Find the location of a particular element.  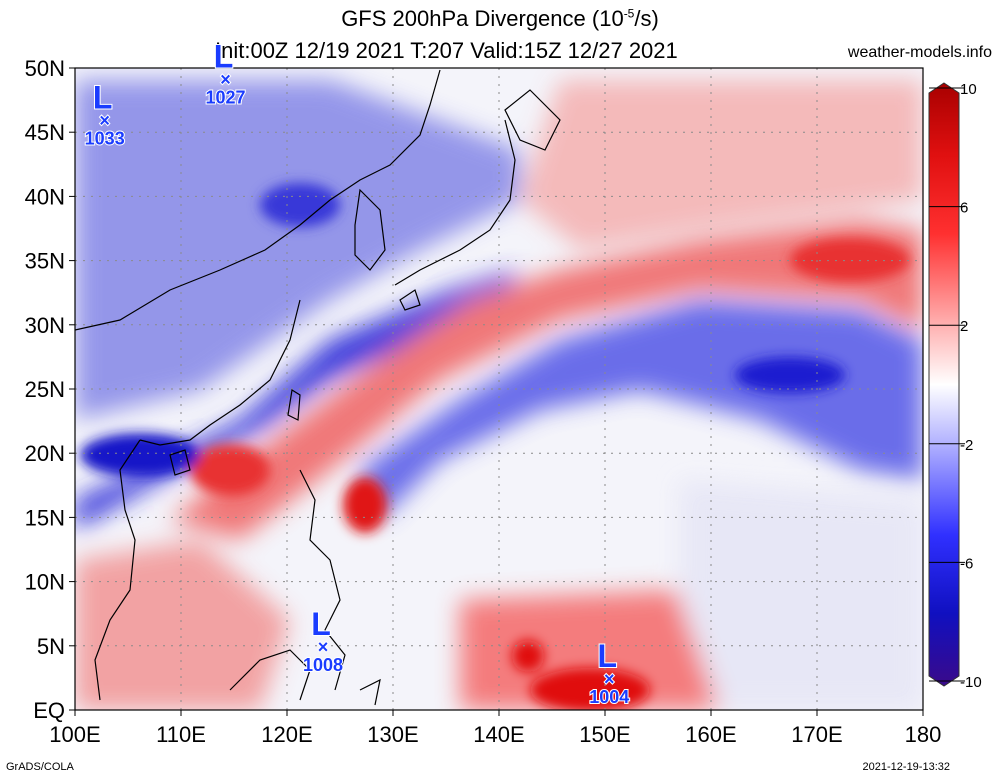

title-text: GFS 200hPa Divergence (10 is located at coordinates (482, 18).